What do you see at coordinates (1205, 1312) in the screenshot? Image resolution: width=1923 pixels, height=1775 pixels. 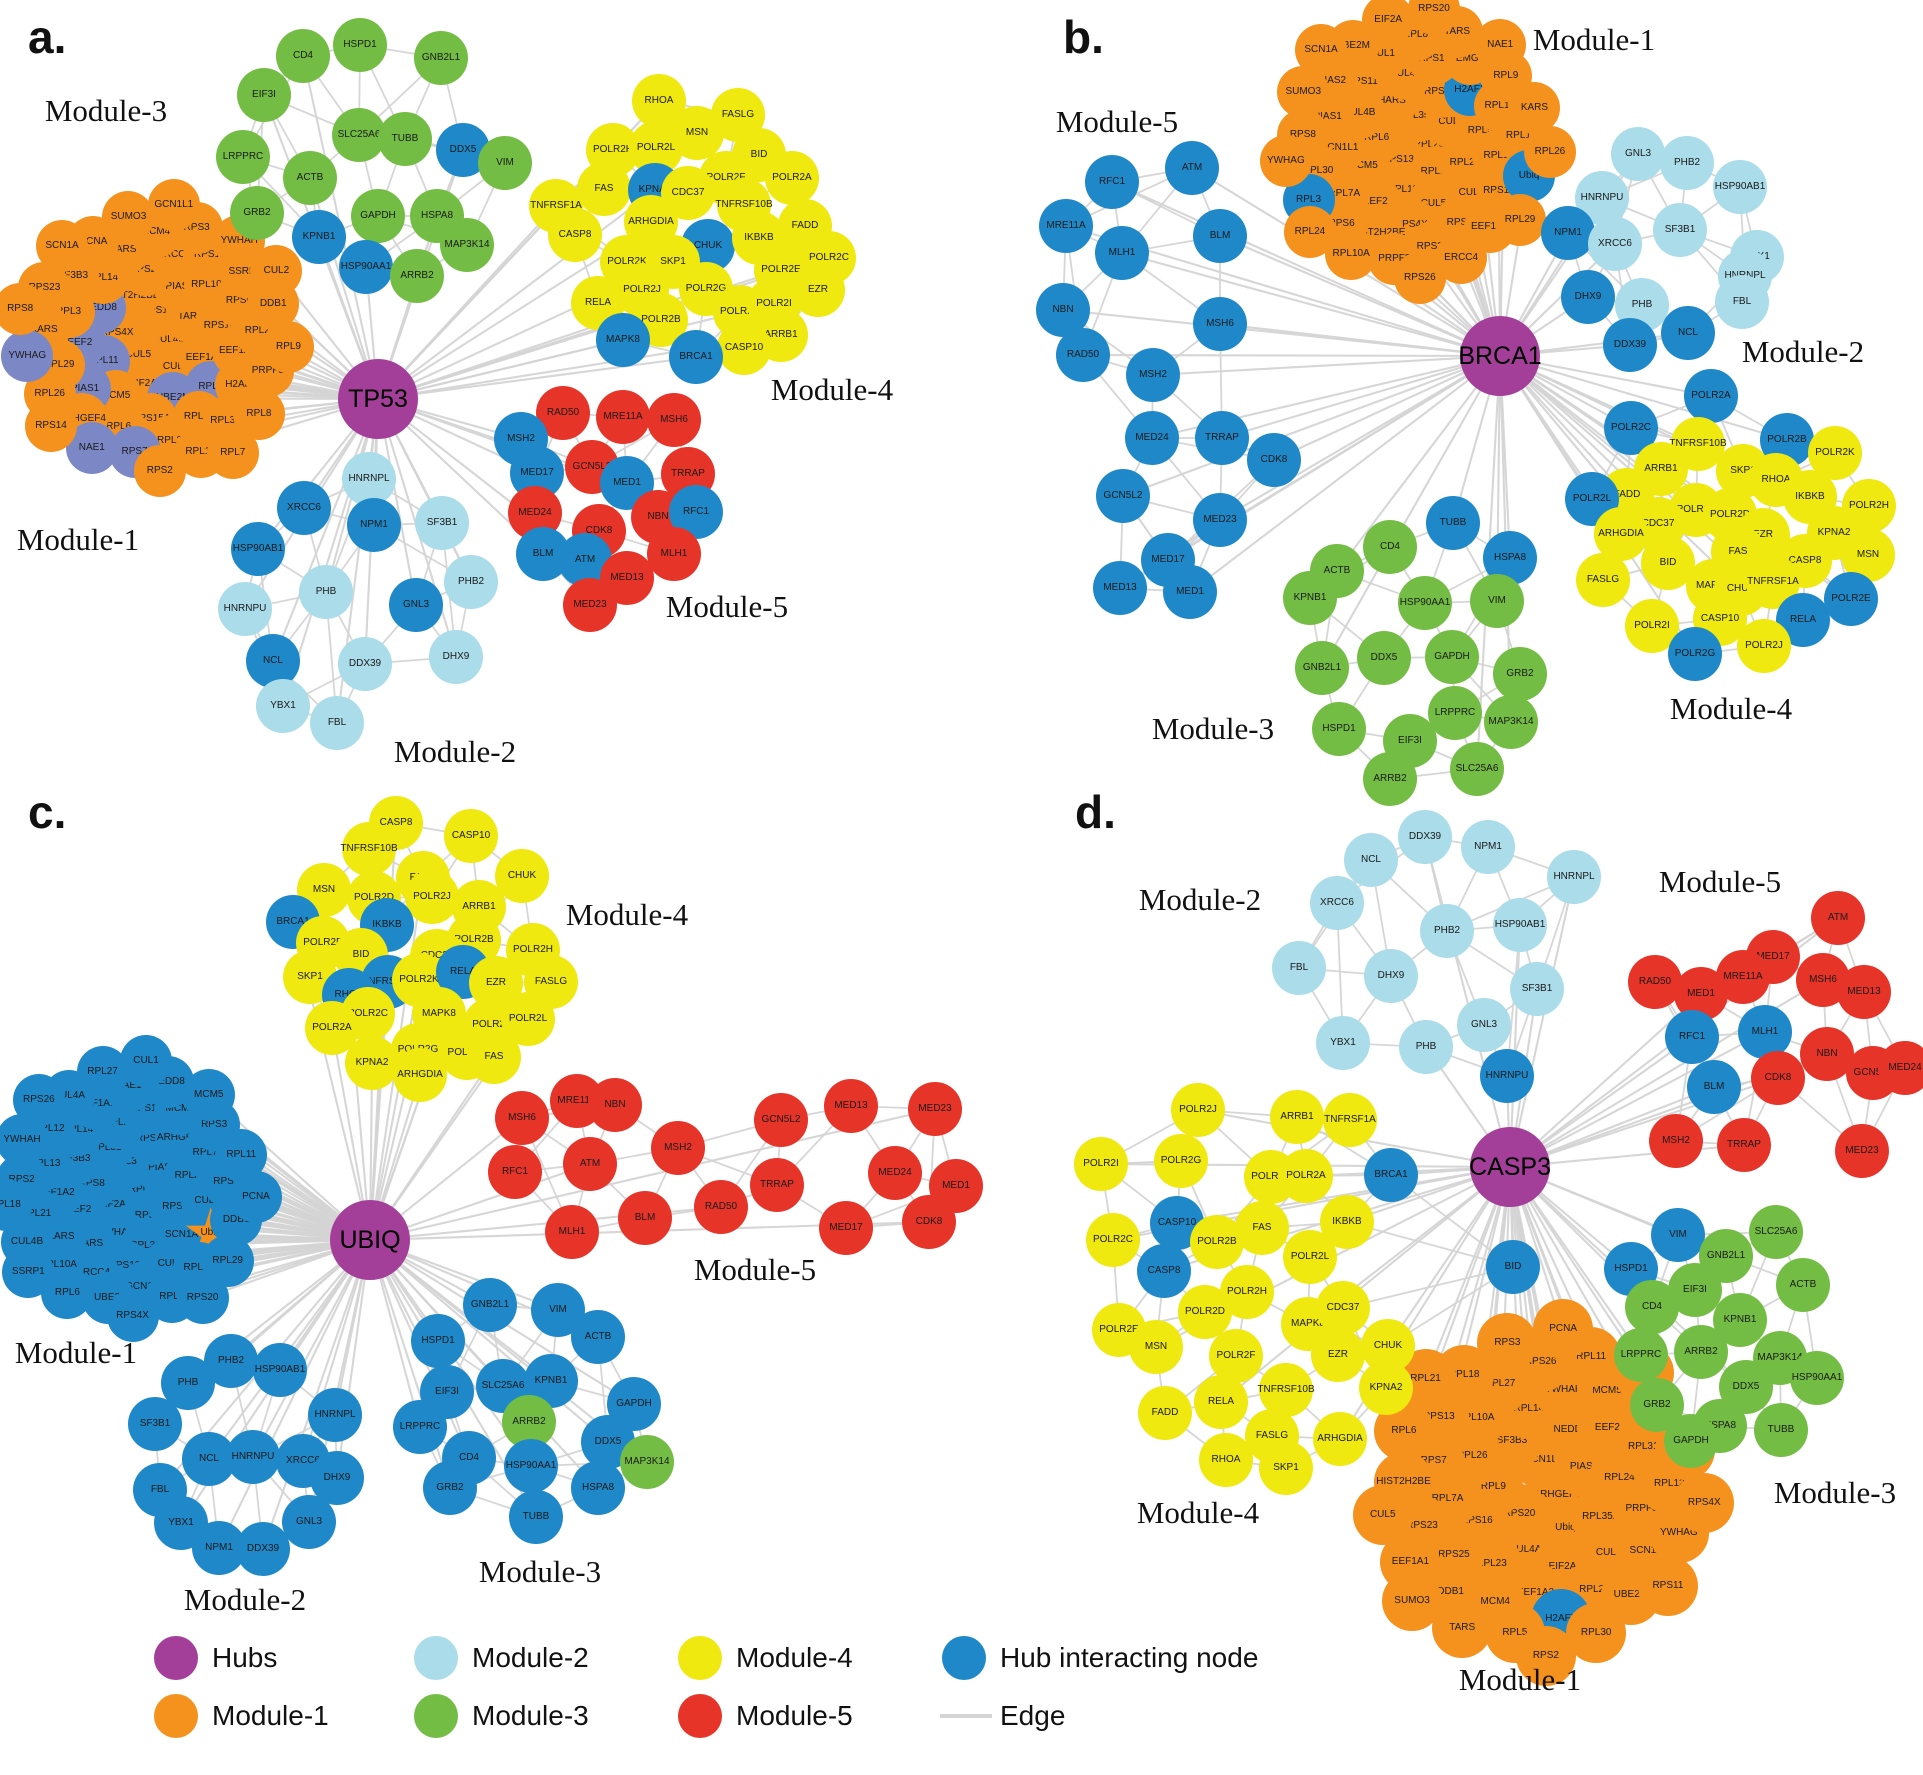 I see `node-POLR2D: POLR2D` at bounding box center [1205, 1312].